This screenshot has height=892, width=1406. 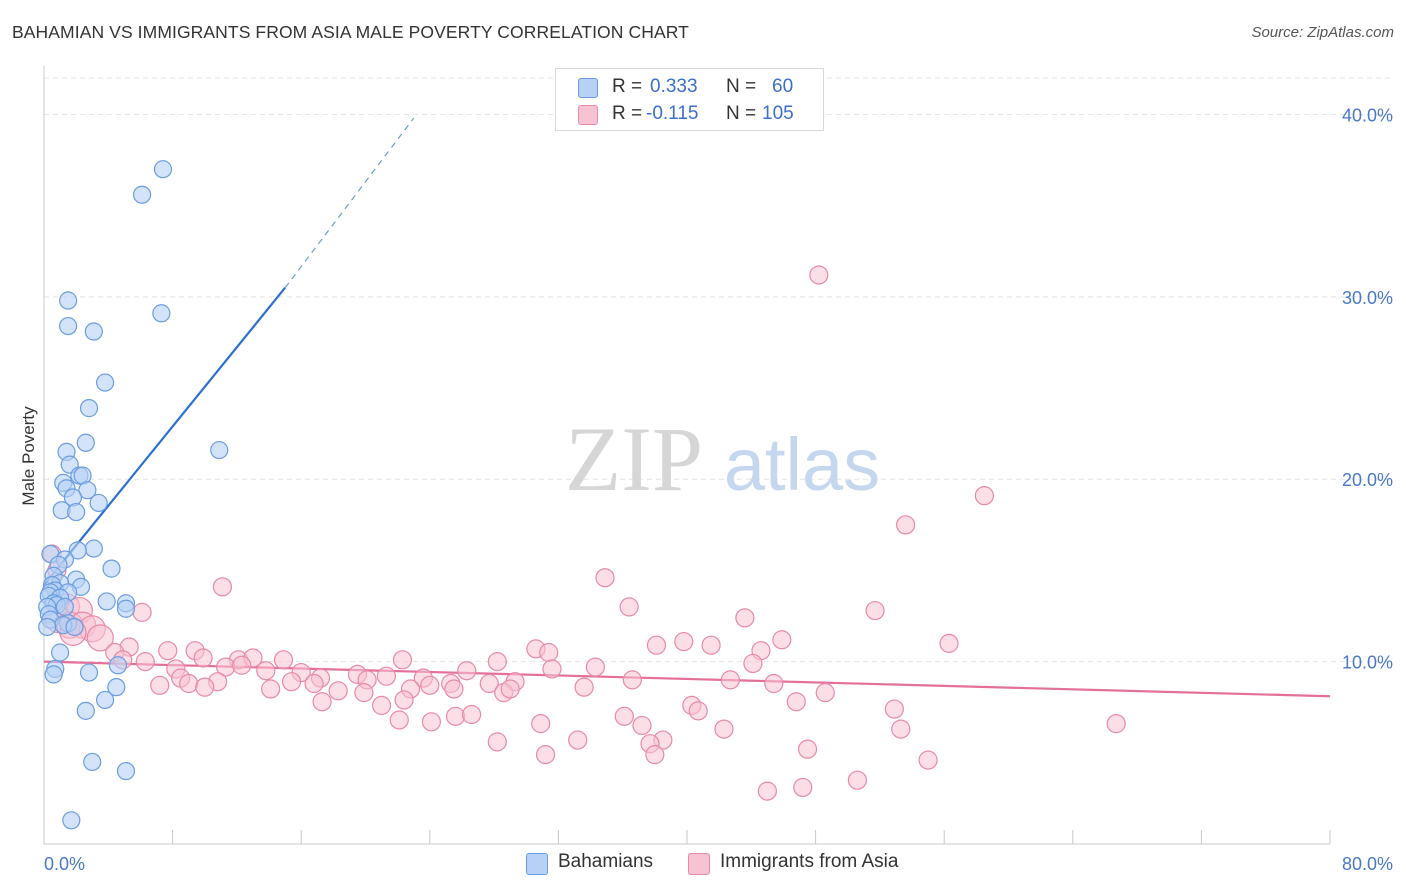 I want to click on bahamians-trend-line, so click(x=229, y=351).